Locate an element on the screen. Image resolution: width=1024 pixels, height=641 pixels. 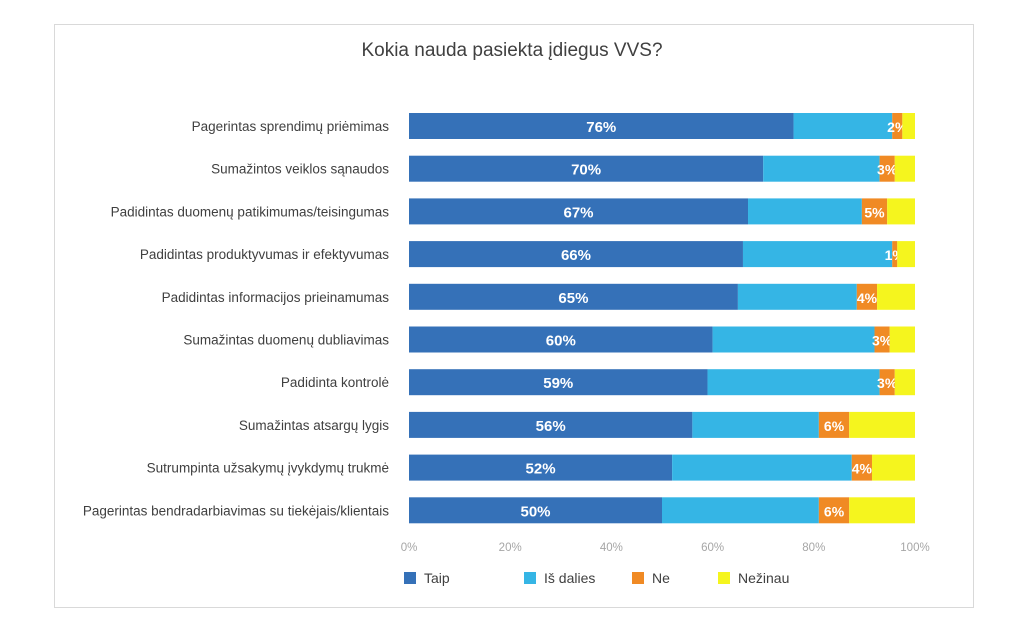
legend-label: Ne is located at coordinates (661, 578).